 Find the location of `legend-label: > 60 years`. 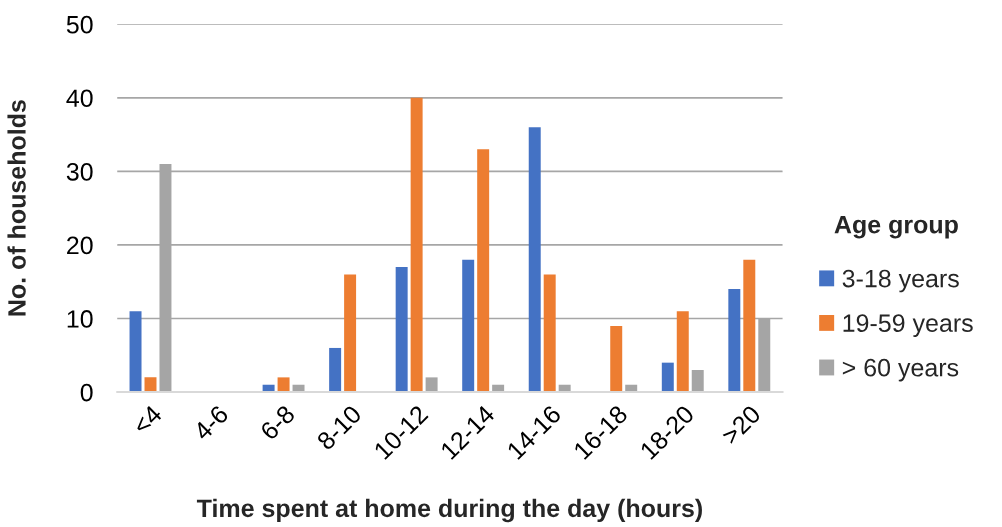

legend-label: > 60 years is located at coordinates (900, 370).